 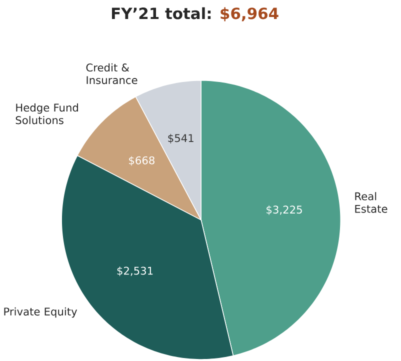 I want to click on data-label: $541, so click(x=181, y=139).